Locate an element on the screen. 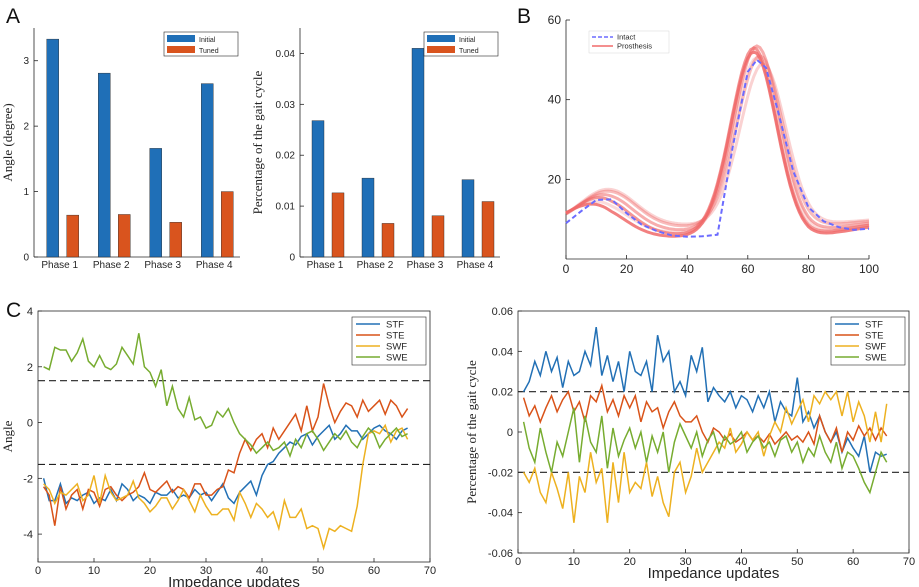 The height and width of the screenshot is (587, 919). C_right-ytick-label: 0.04 is located at coordinates (502, 352).